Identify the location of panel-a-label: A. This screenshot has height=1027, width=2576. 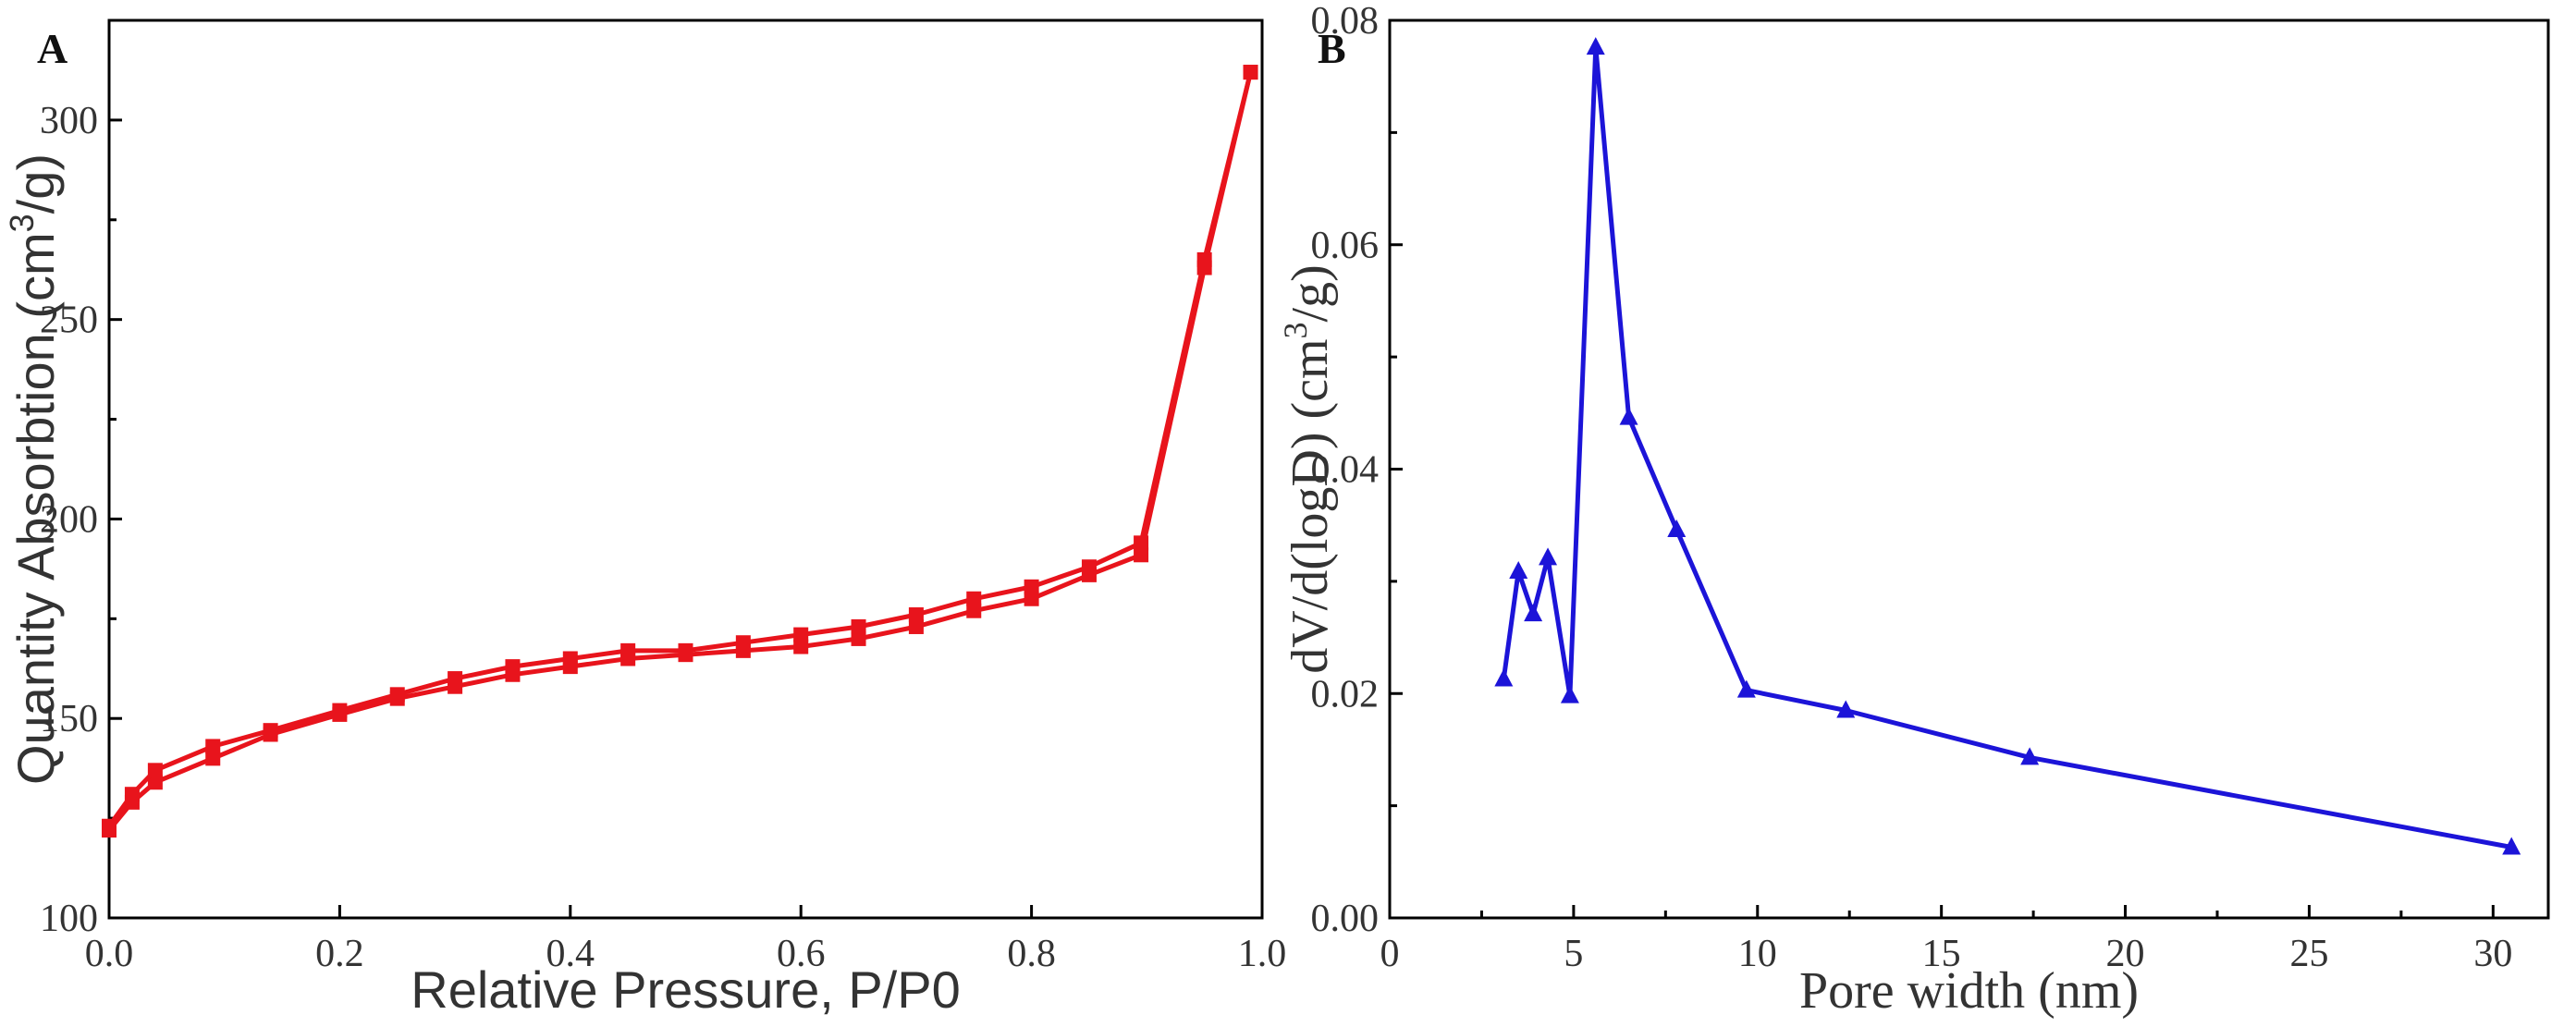
(52, 48).